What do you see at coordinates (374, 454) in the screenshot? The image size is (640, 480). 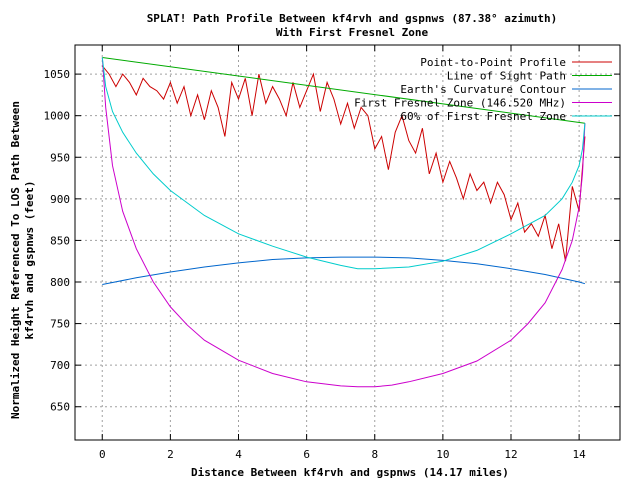 I see `x-tick-label: 8` at bounding box center [374, 454].